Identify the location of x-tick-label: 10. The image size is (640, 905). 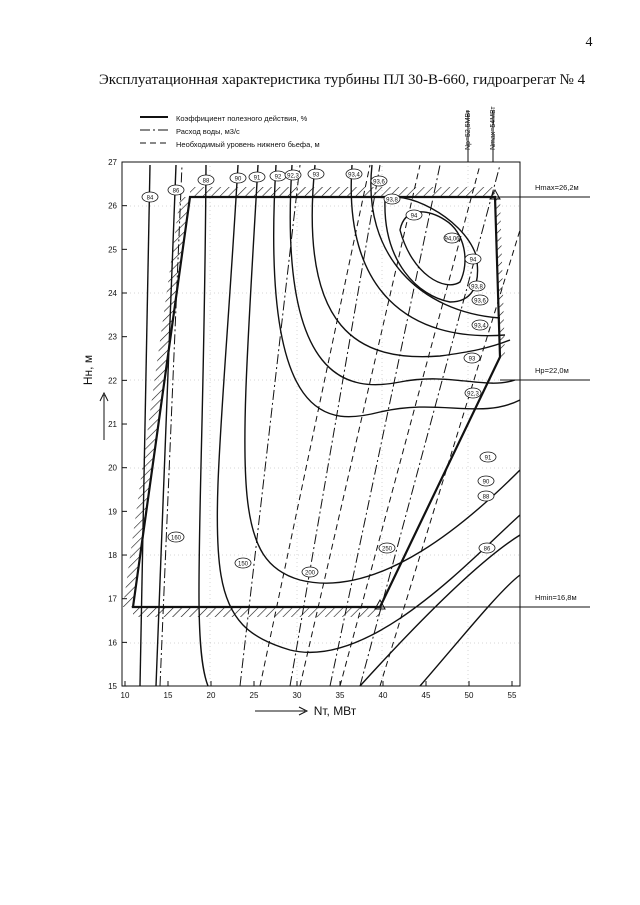
(125, 695).